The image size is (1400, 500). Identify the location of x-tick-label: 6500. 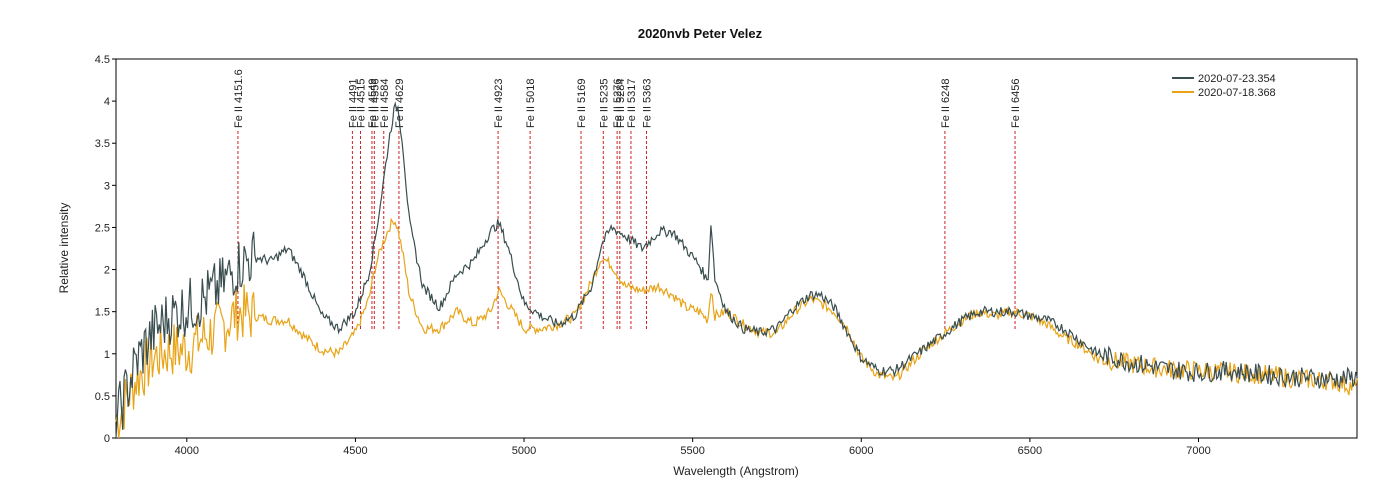
(1030, 451).